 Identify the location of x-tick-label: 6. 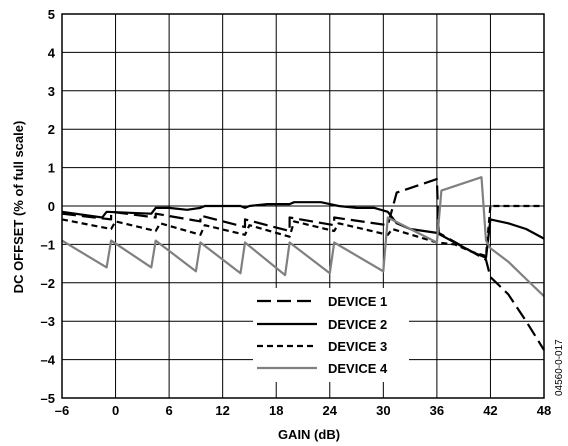
(168, 410).